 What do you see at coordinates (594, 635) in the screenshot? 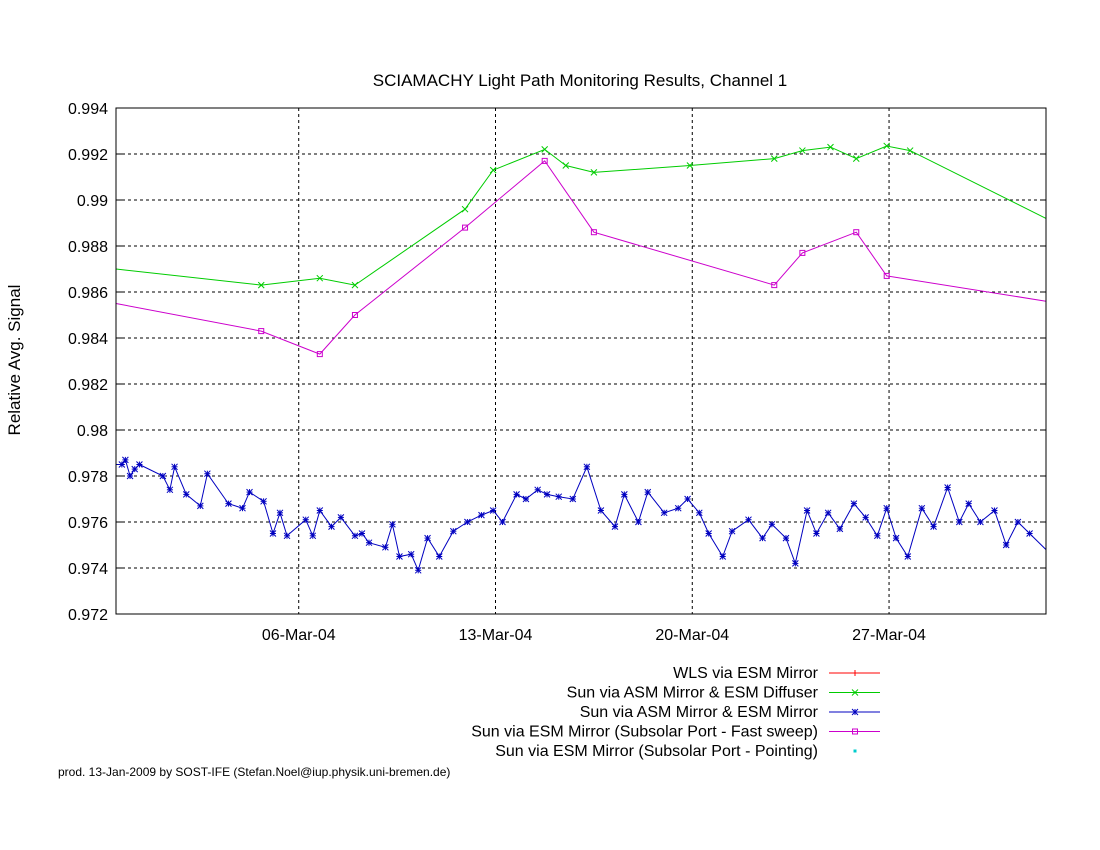
I see `x-tick-labels: 06-Mar-04 13-Mar-04 20-Mar-04 27-Mar-04` at bounding box center [594, 635].